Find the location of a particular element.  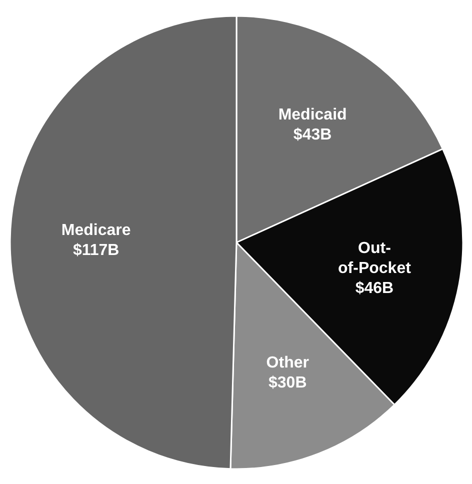

slice-label: Other is located at coordinates (287, 363).